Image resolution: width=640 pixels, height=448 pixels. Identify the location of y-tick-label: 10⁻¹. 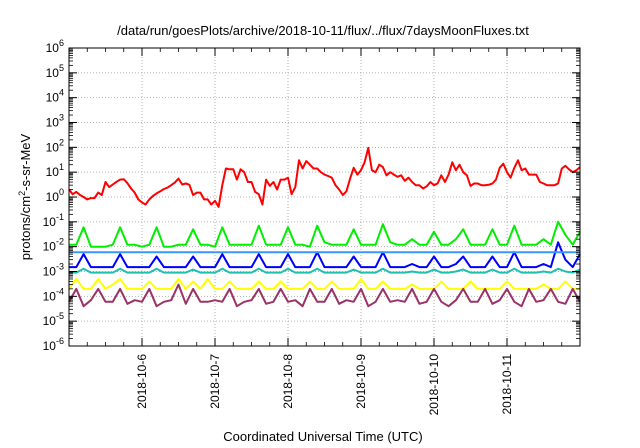
(53, 220).